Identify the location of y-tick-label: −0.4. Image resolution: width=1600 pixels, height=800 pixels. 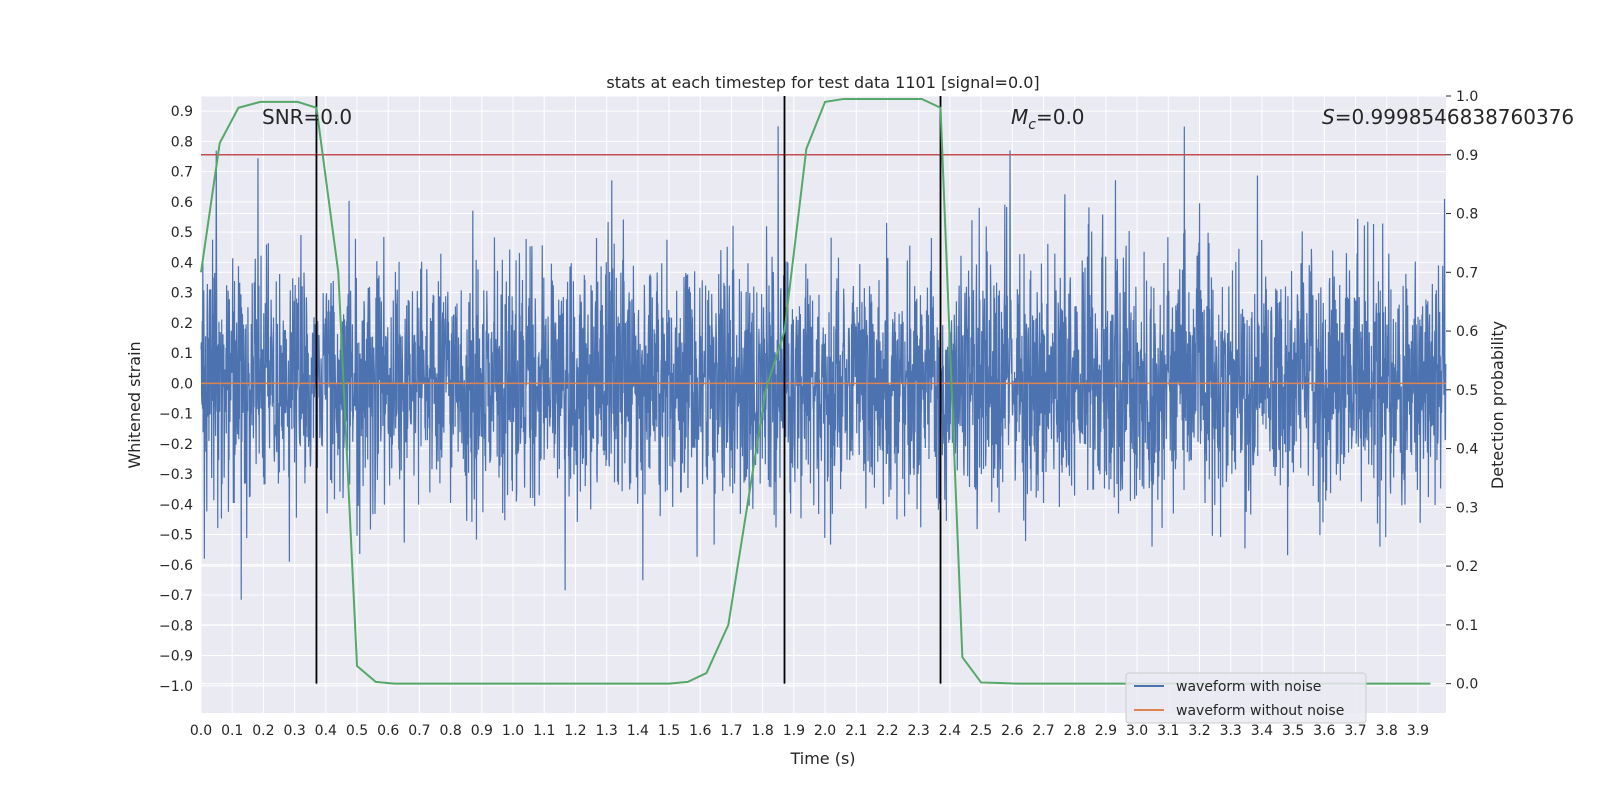
(176, 505).